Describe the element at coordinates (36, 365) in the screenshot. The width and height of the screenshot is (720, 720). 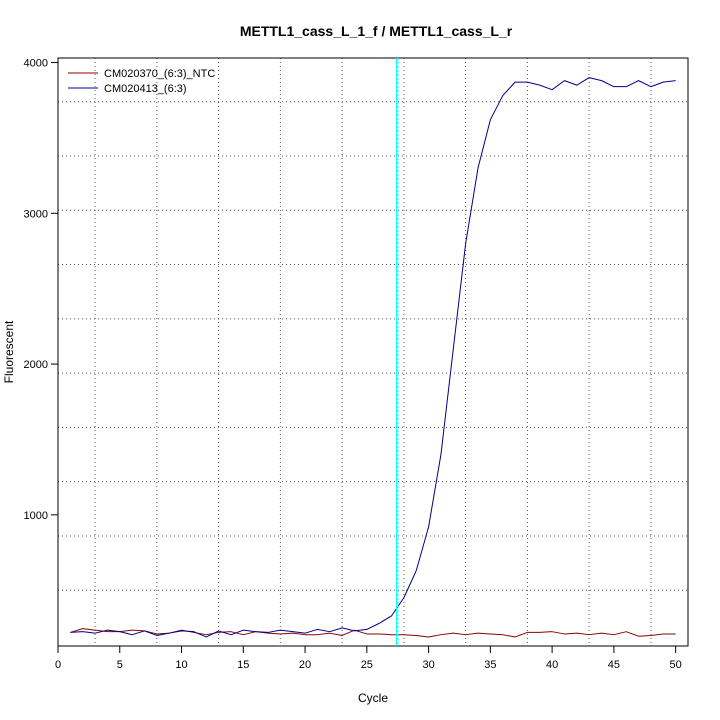
I see `y-tick-label: 2000` at that location.